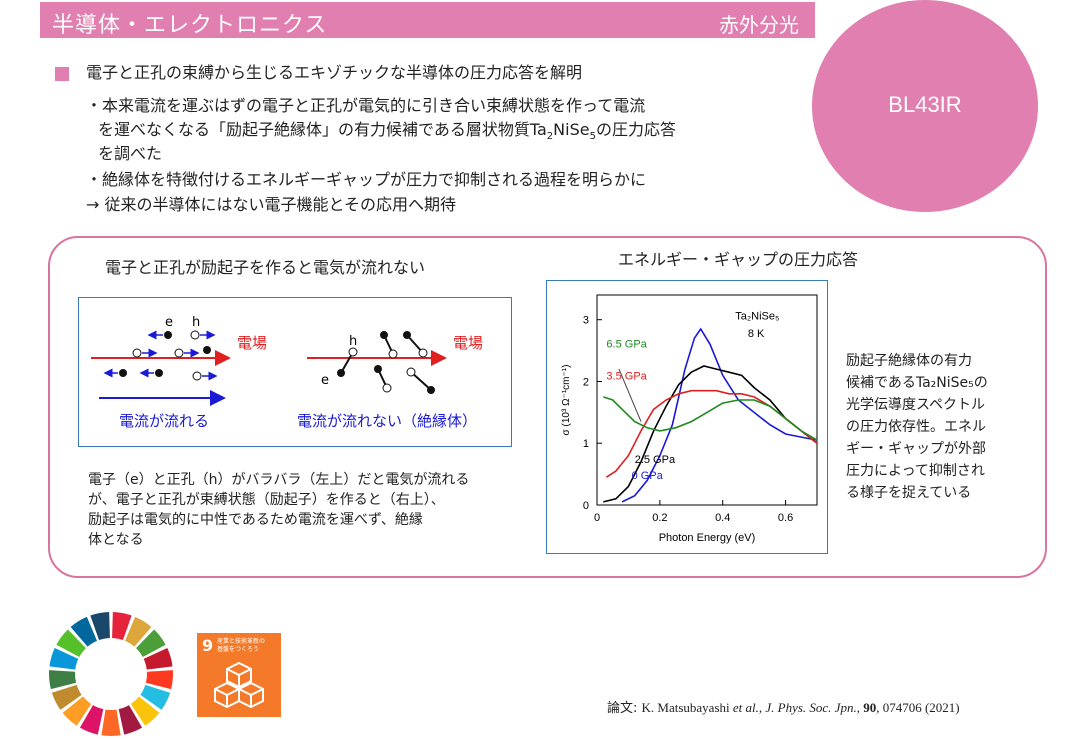 This screenshot has height=739, width=1066. What do you see at coordinates (586, 506) in the screenshot?
I see `y-tick-label: 0` at bounding box center [586, 506].